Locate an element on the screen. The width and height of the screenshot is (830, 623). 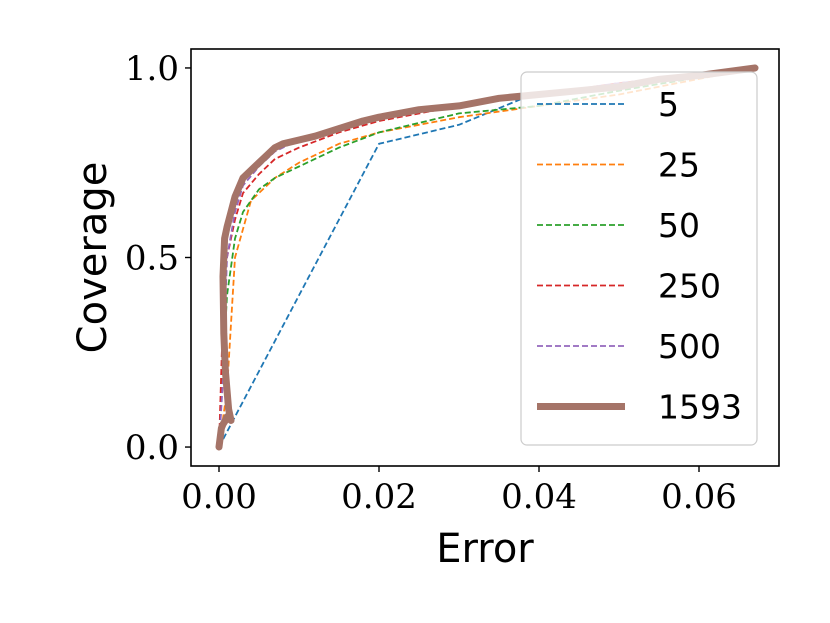
legend-label-1593: 1593 is located at coordinates (700, 407).